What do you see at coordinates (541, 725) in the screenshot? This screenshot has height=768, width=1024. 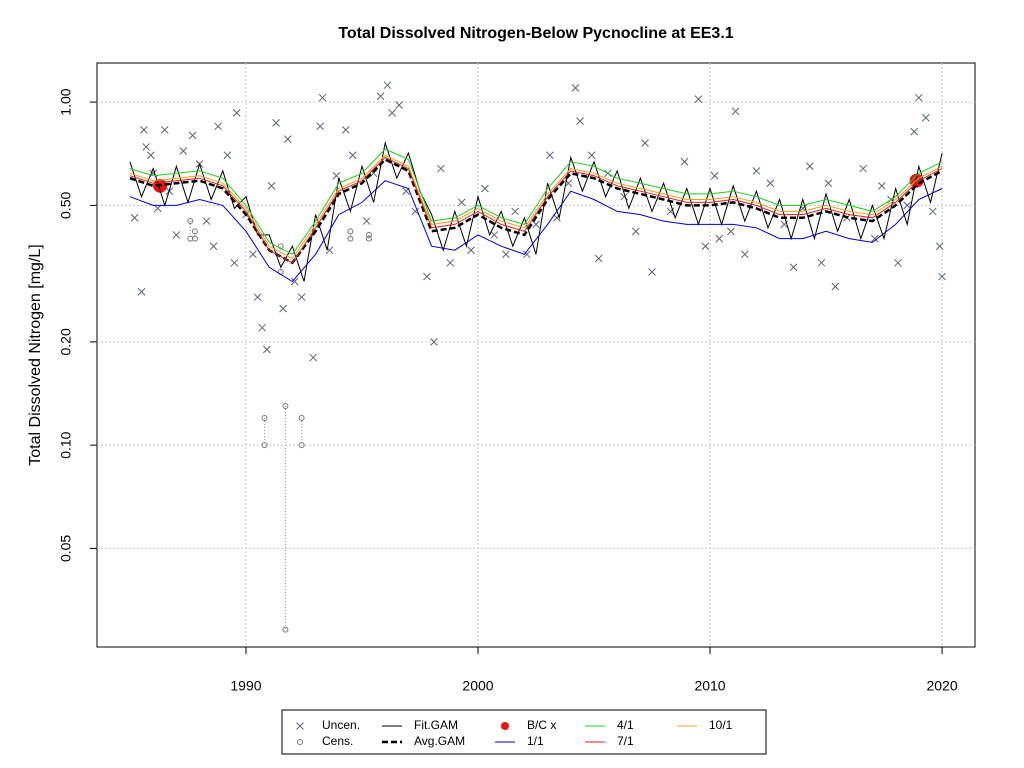 I see `legend-label: B/C x` at bounding box center [541, 725].